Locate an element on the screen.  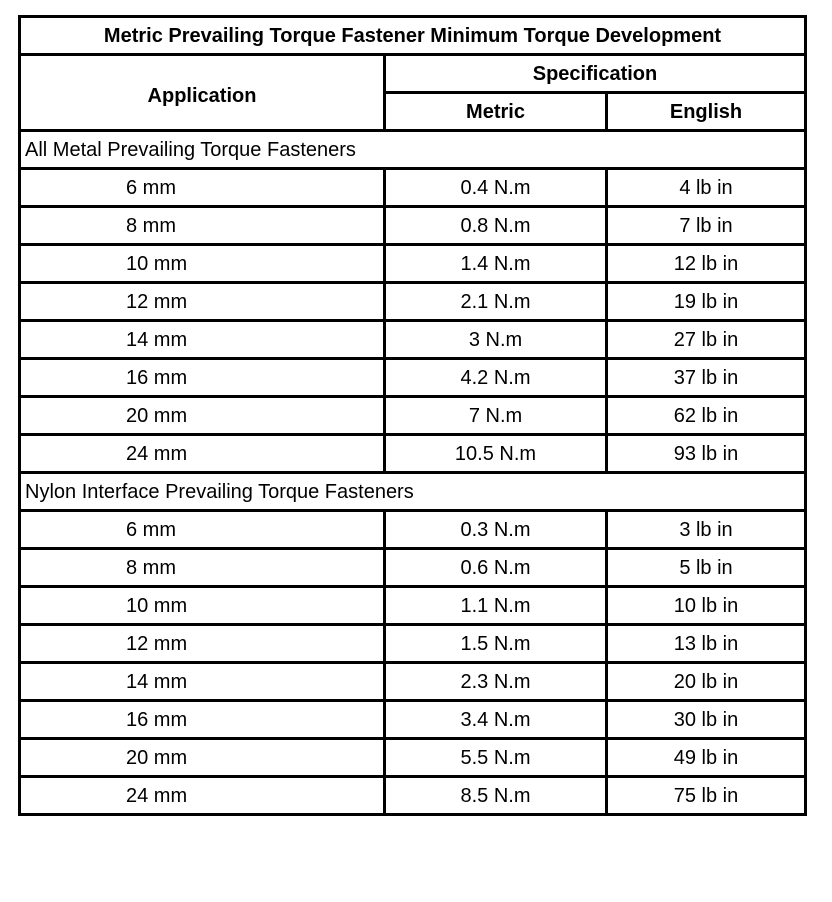
table-row: 24 mm 8.5 N.m 75 lb in is located at coordinates (412, 795).